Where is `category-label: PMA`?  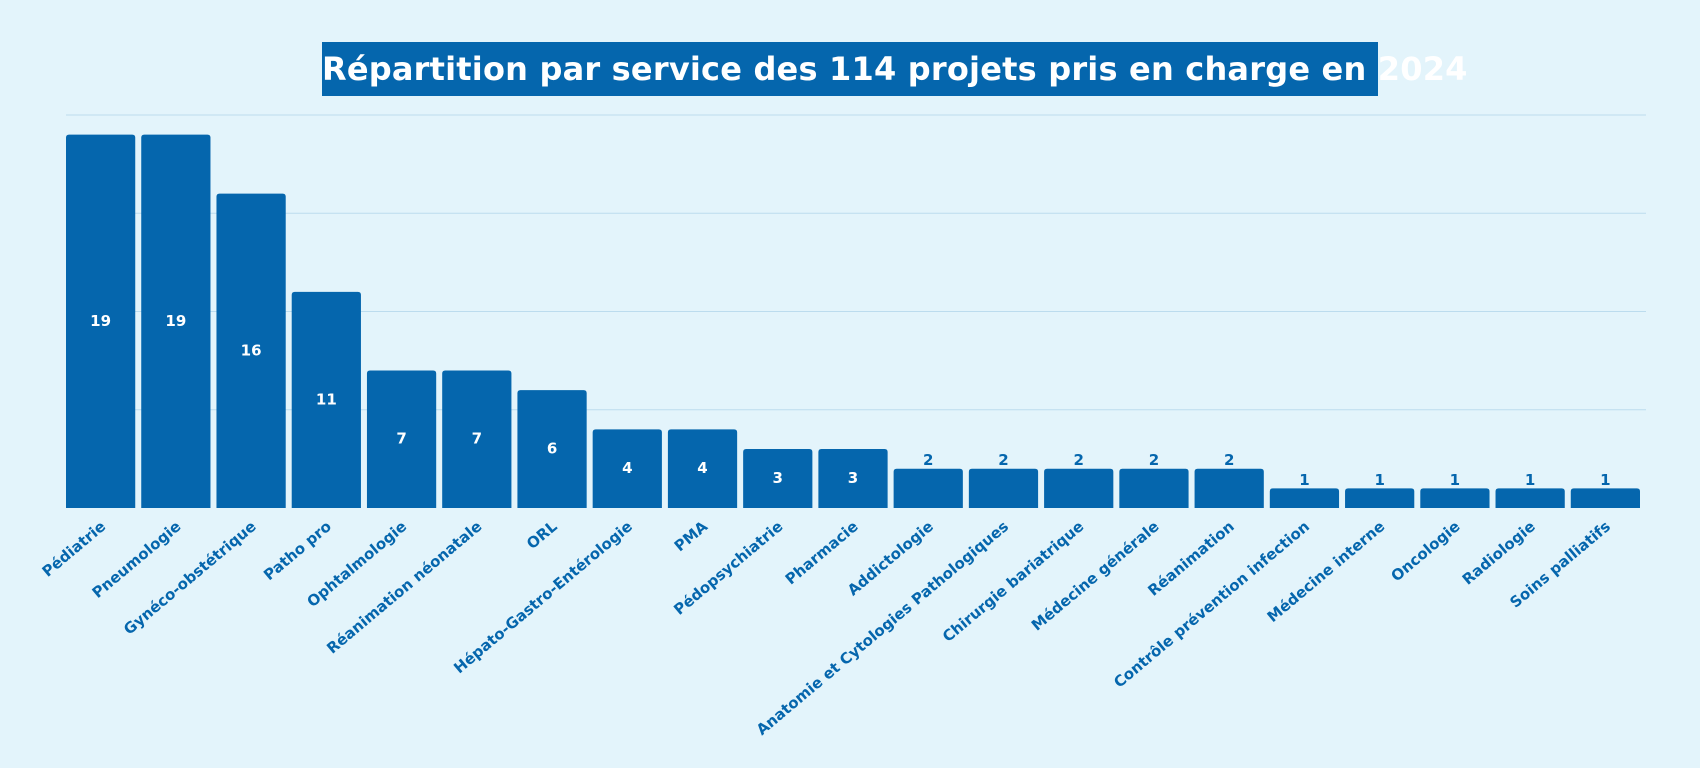
category-label: PMA is located at coordinates (691, 536).